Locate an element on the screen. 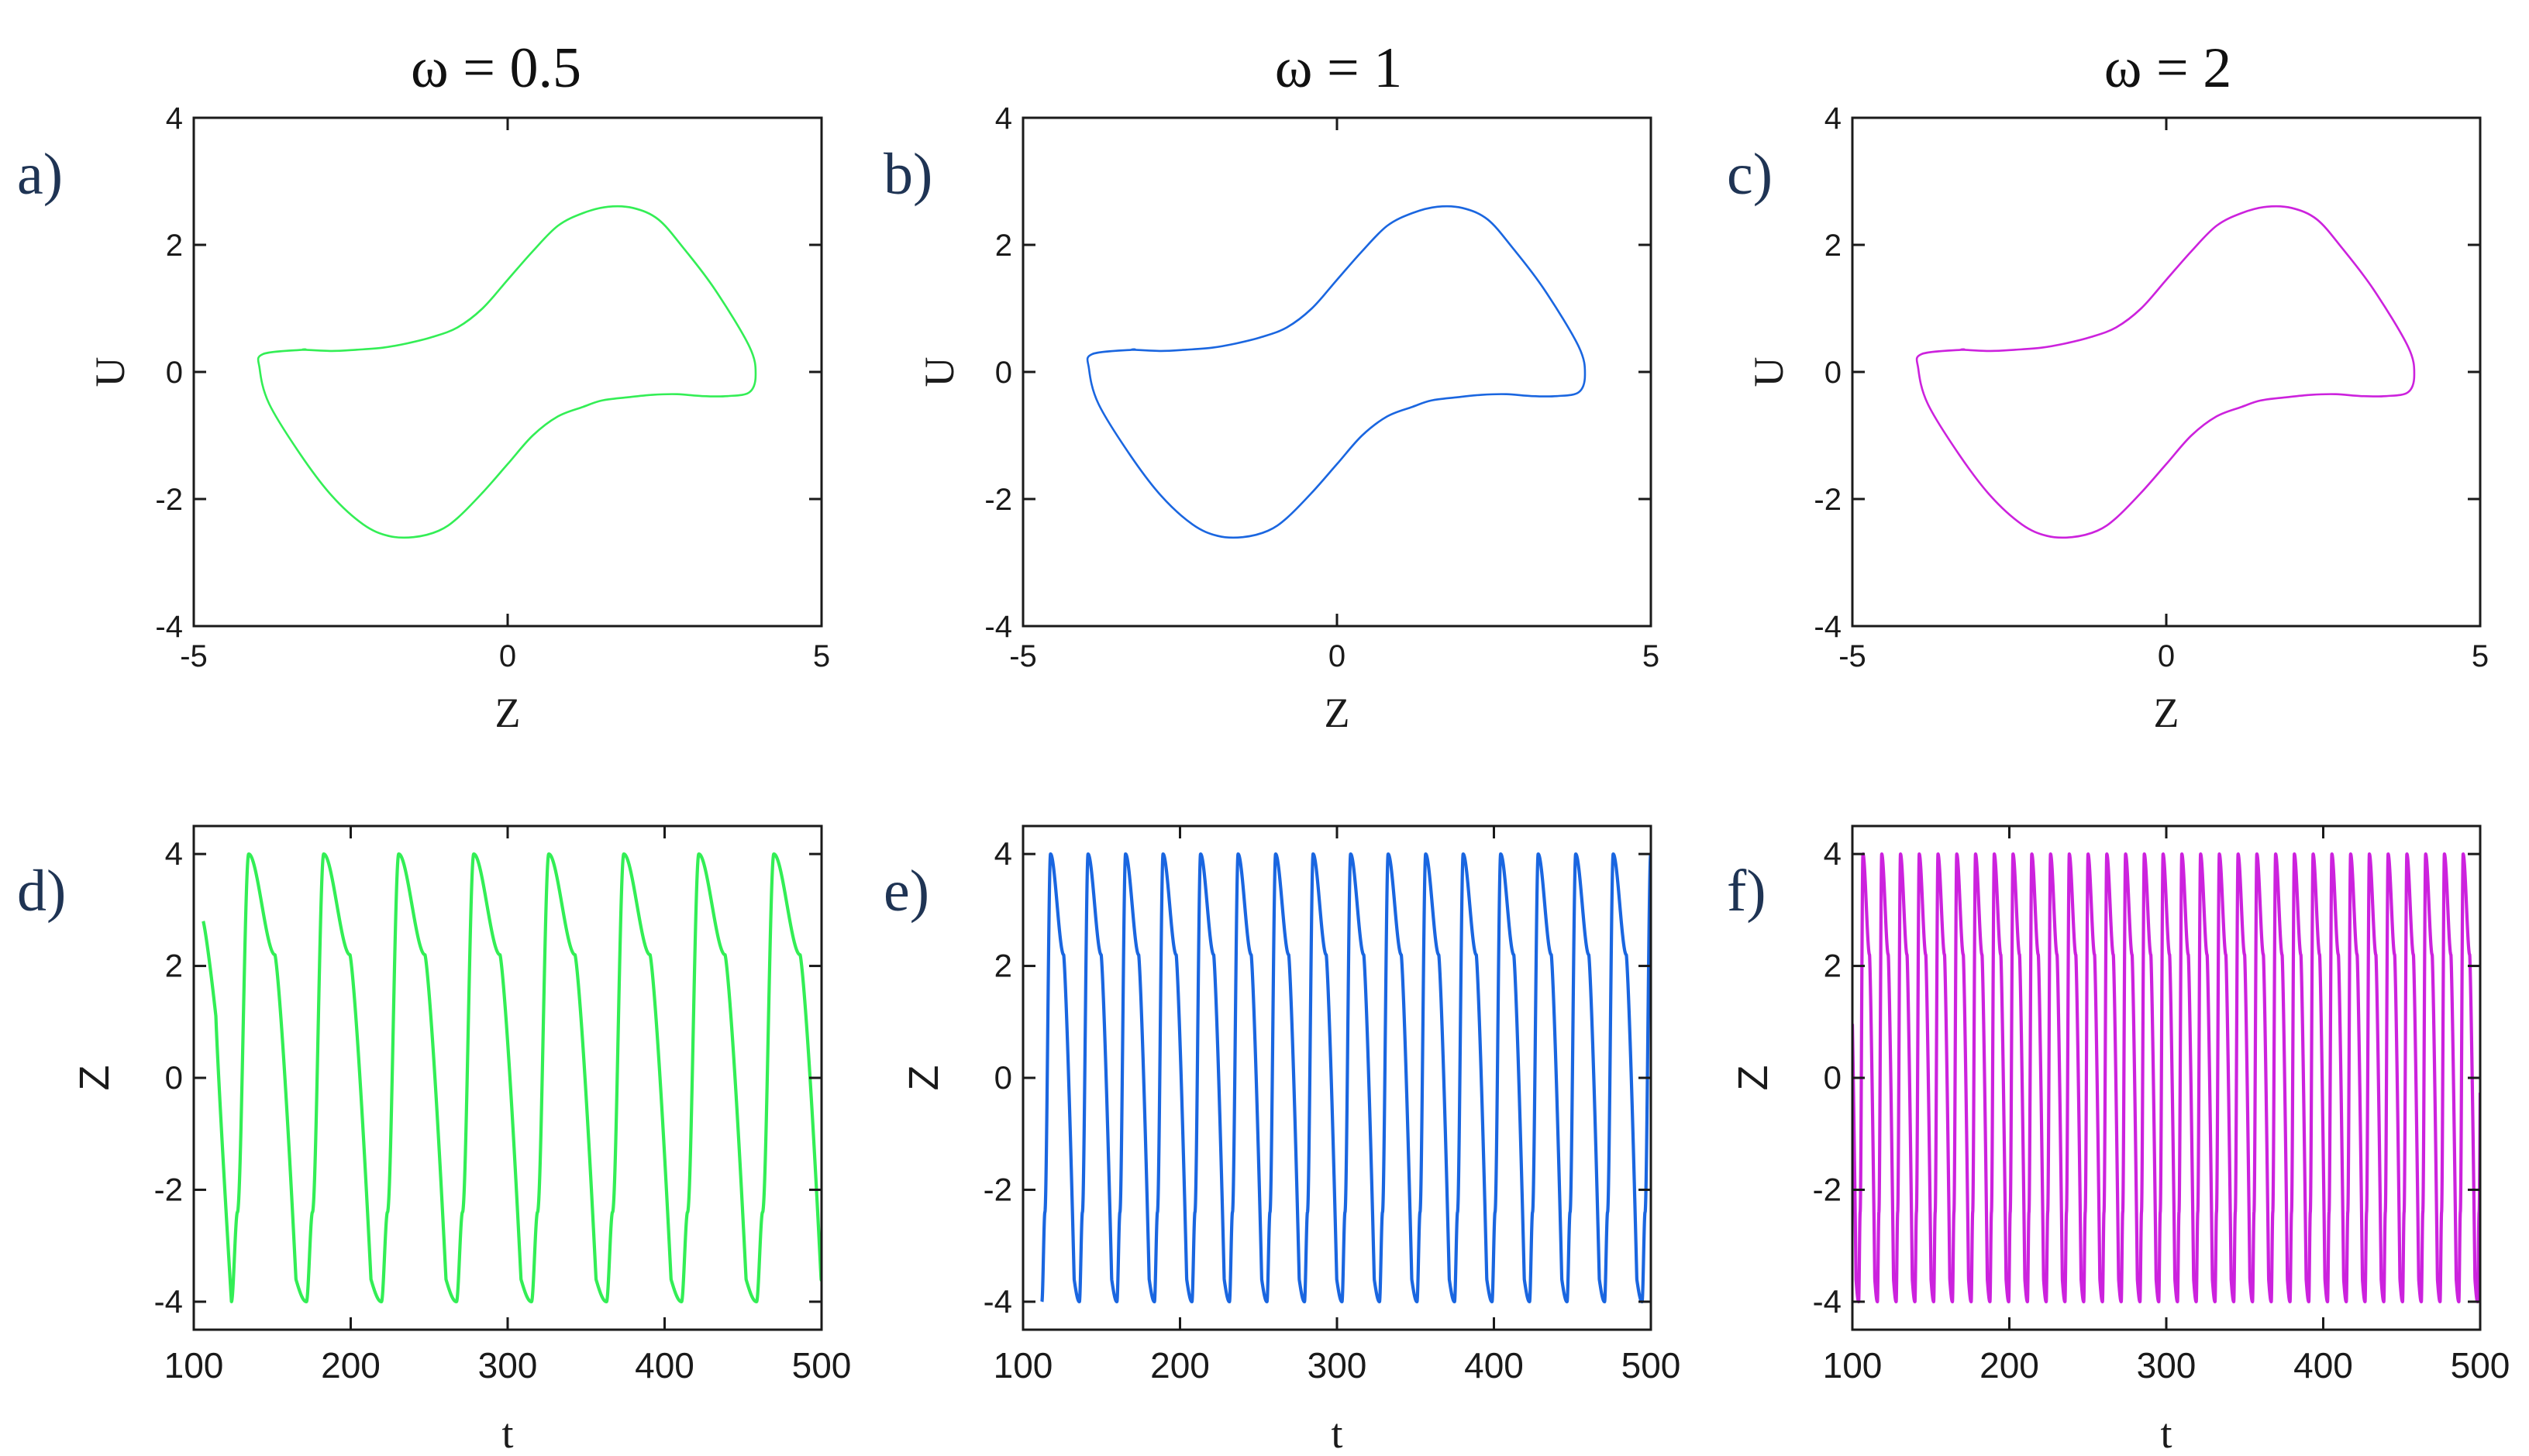 The height and width of the screenshot is (1456, 2529). axes-frame-d is located at coordinates (507, 1077).